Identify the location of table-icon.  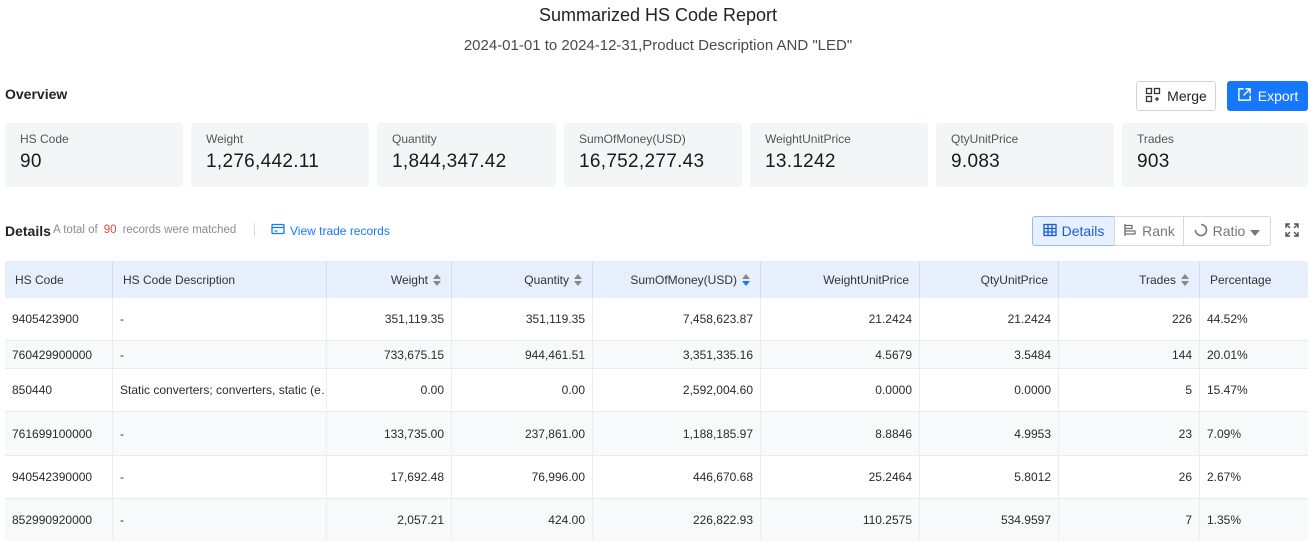
(1049, 231).